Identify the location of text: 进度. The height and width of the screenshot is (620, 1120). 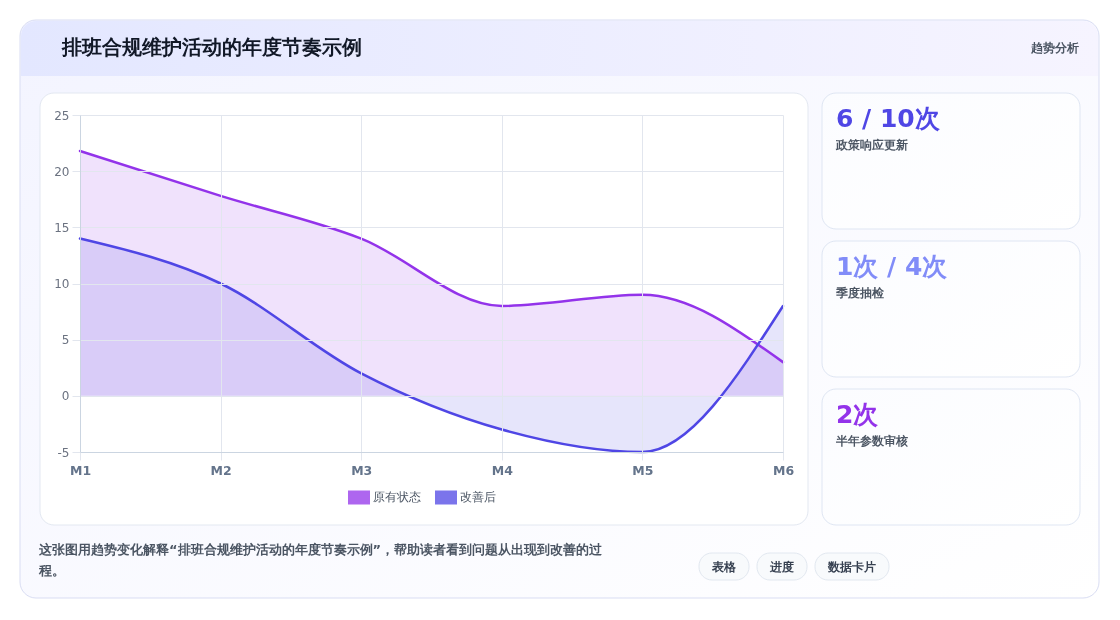
(781, 566).